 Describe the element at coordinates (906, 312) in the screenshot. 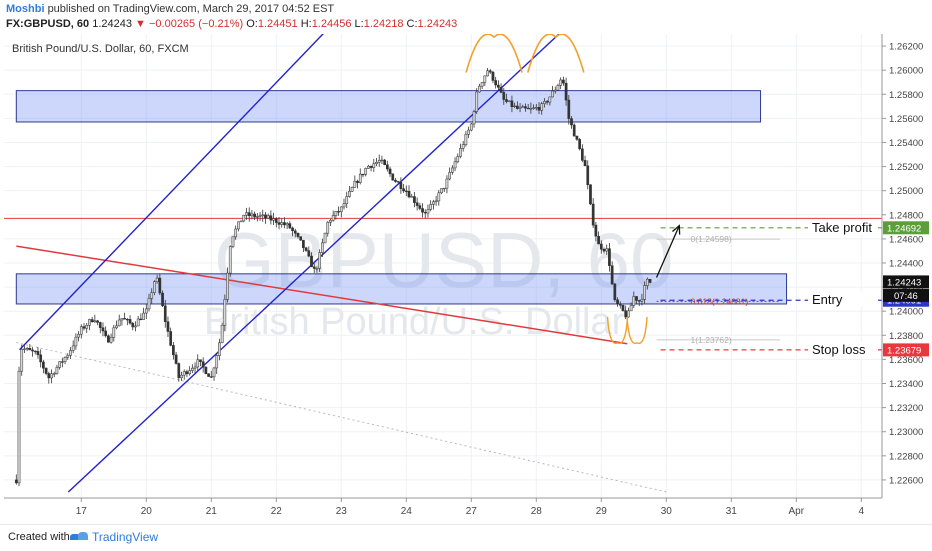

I see `price-tick-label: 1.24000` at that location.